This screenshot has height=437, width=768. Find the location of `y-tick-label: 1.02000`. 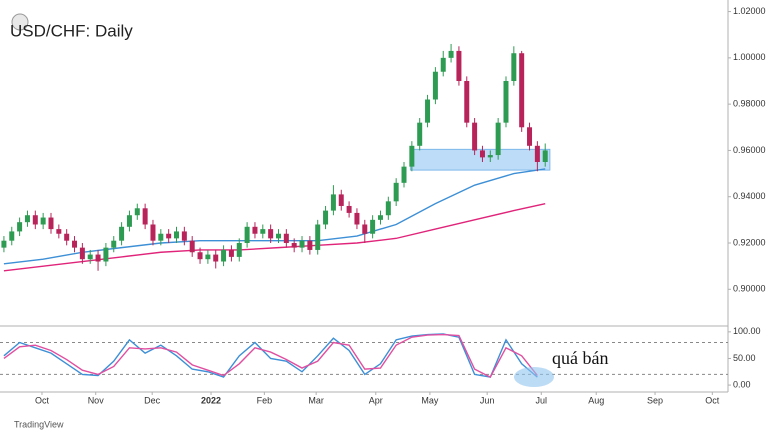

y-tick-label: 1.02000 is located at coordinates (749, 11).